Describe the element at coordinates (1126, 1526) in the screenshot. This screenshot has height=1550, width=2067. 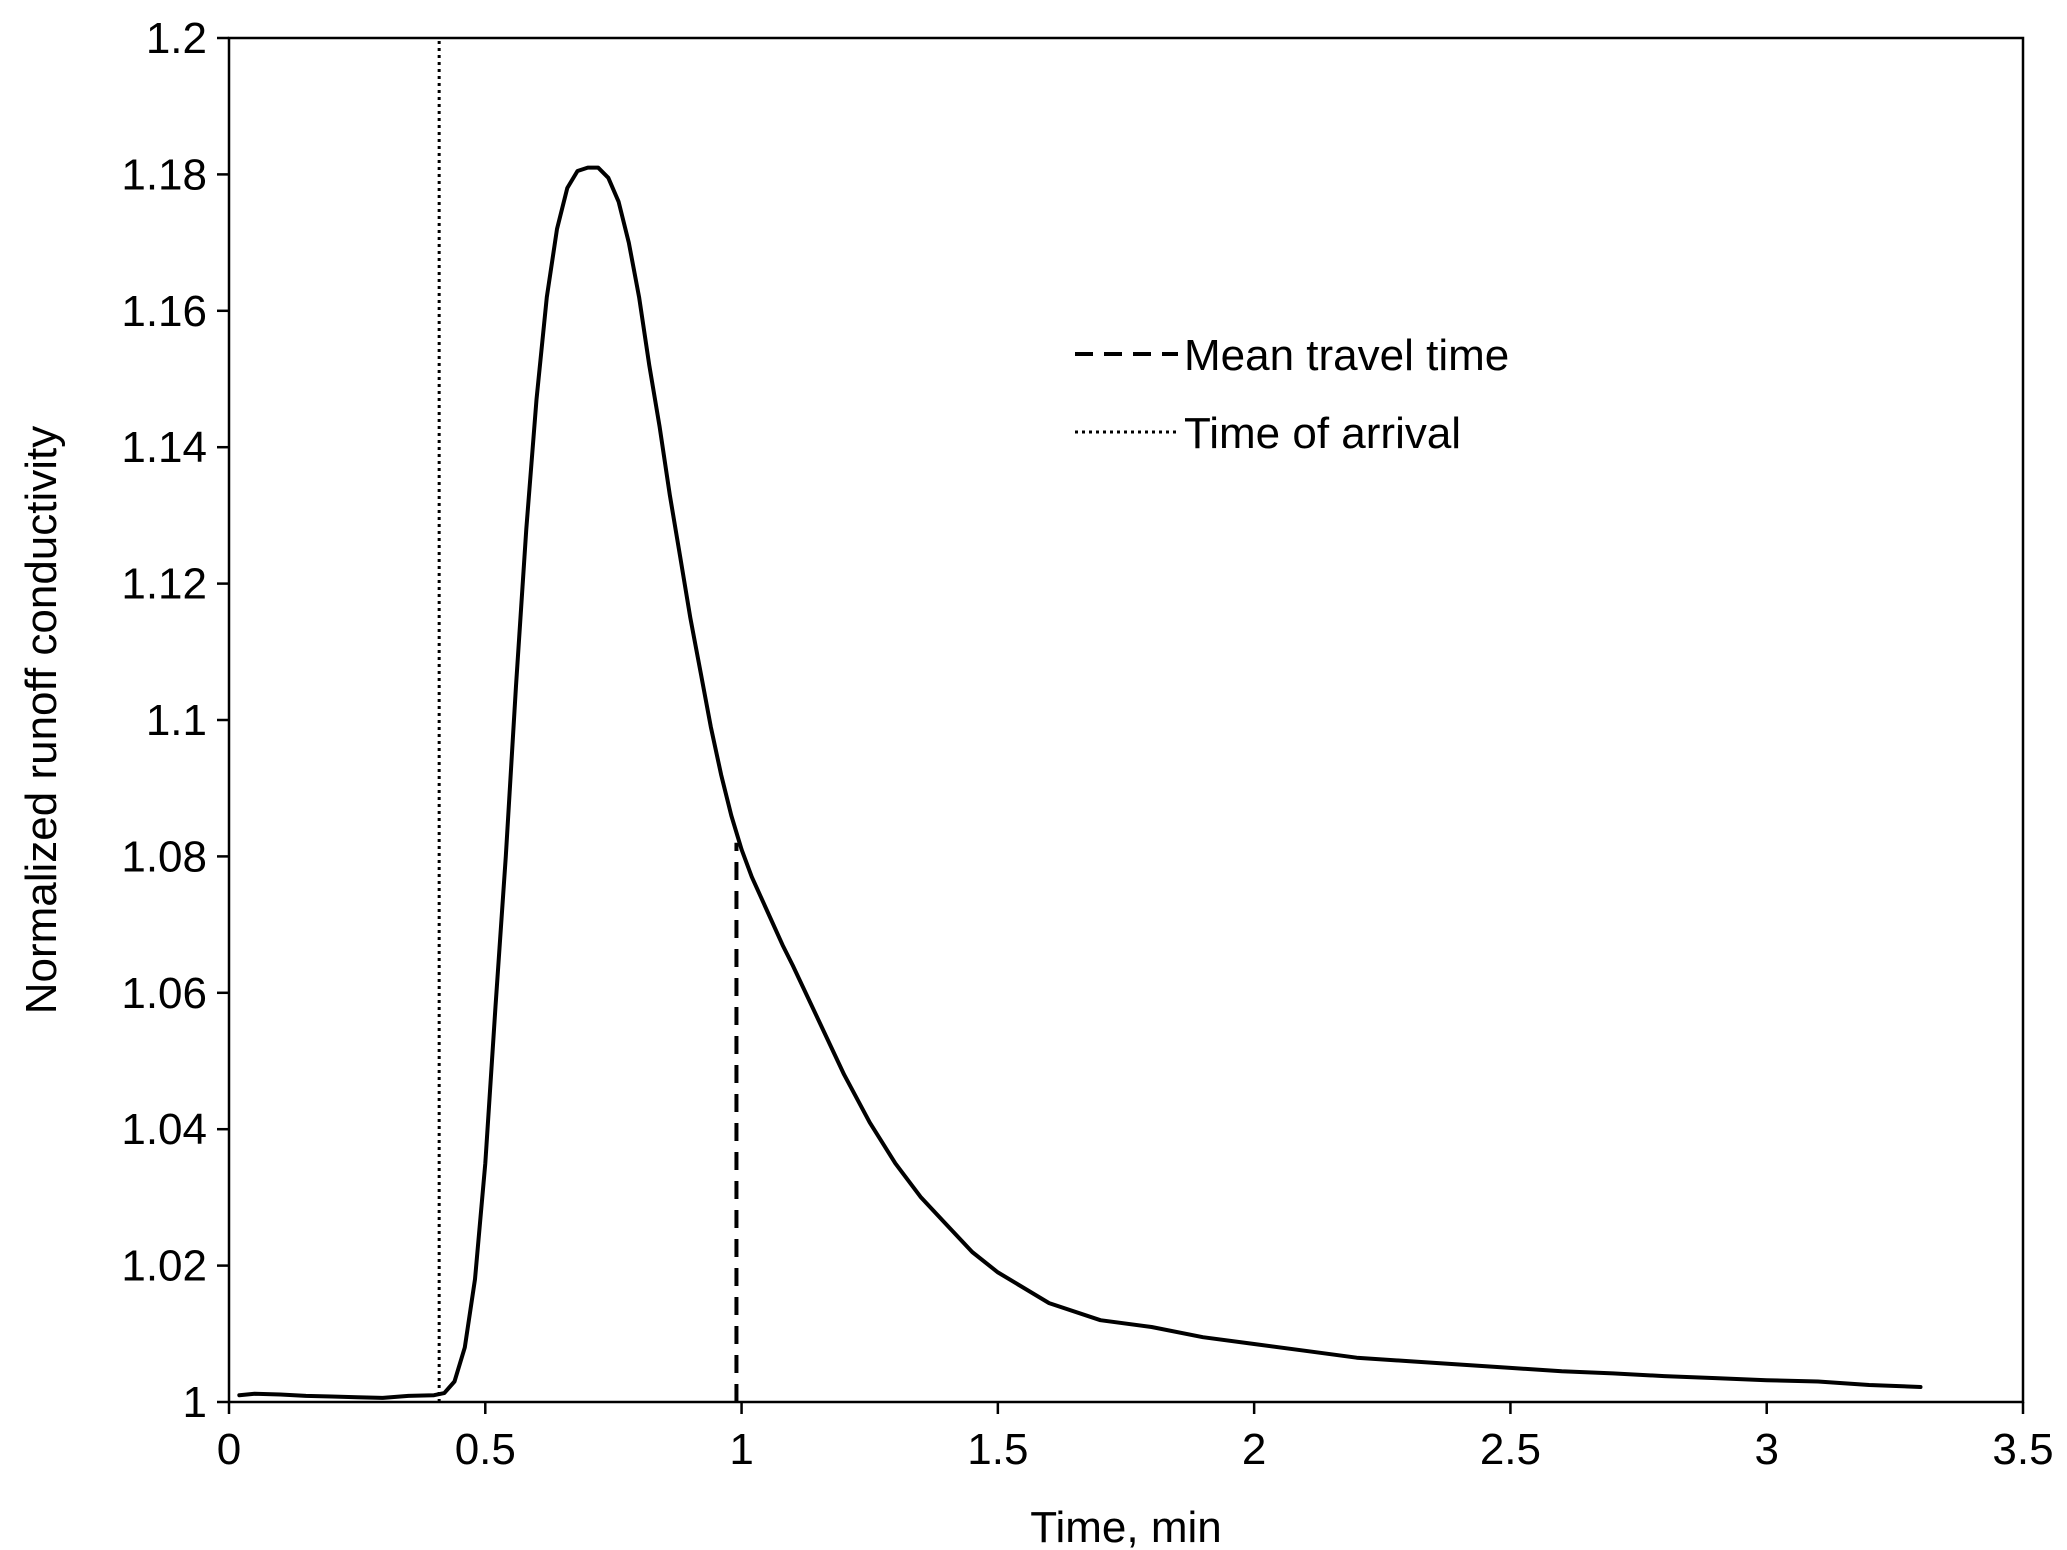
I see `x-axis-label: Time, min` at that location.